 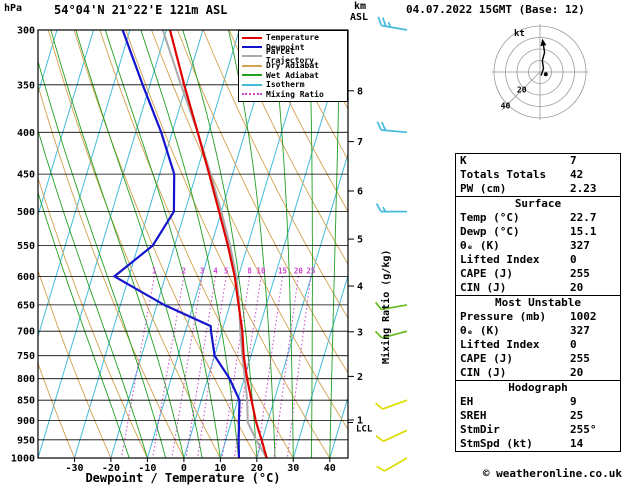 What do you see at coordinates (26, 440) in the screenshot?
I see `pressure-tick-label: 950` at bounding box center [26, 440].